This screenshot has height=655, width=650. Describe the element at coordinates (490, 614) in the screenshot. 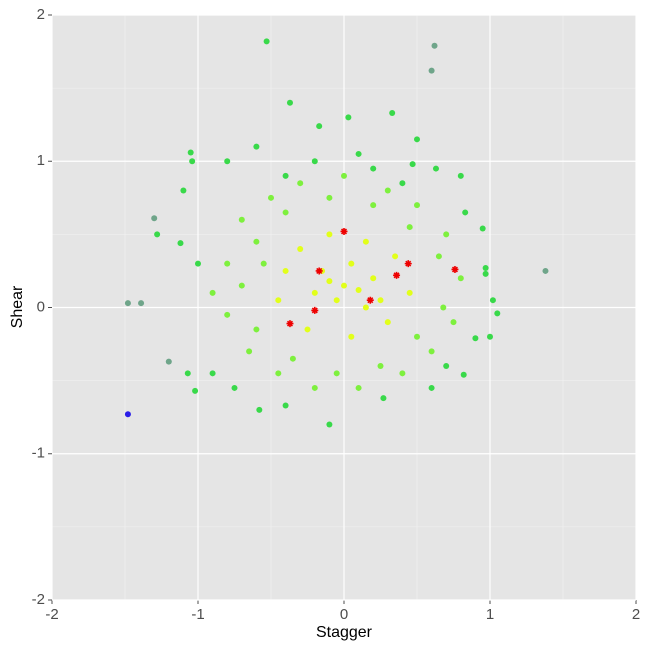

I see `x-tick-label: 1` at that location.